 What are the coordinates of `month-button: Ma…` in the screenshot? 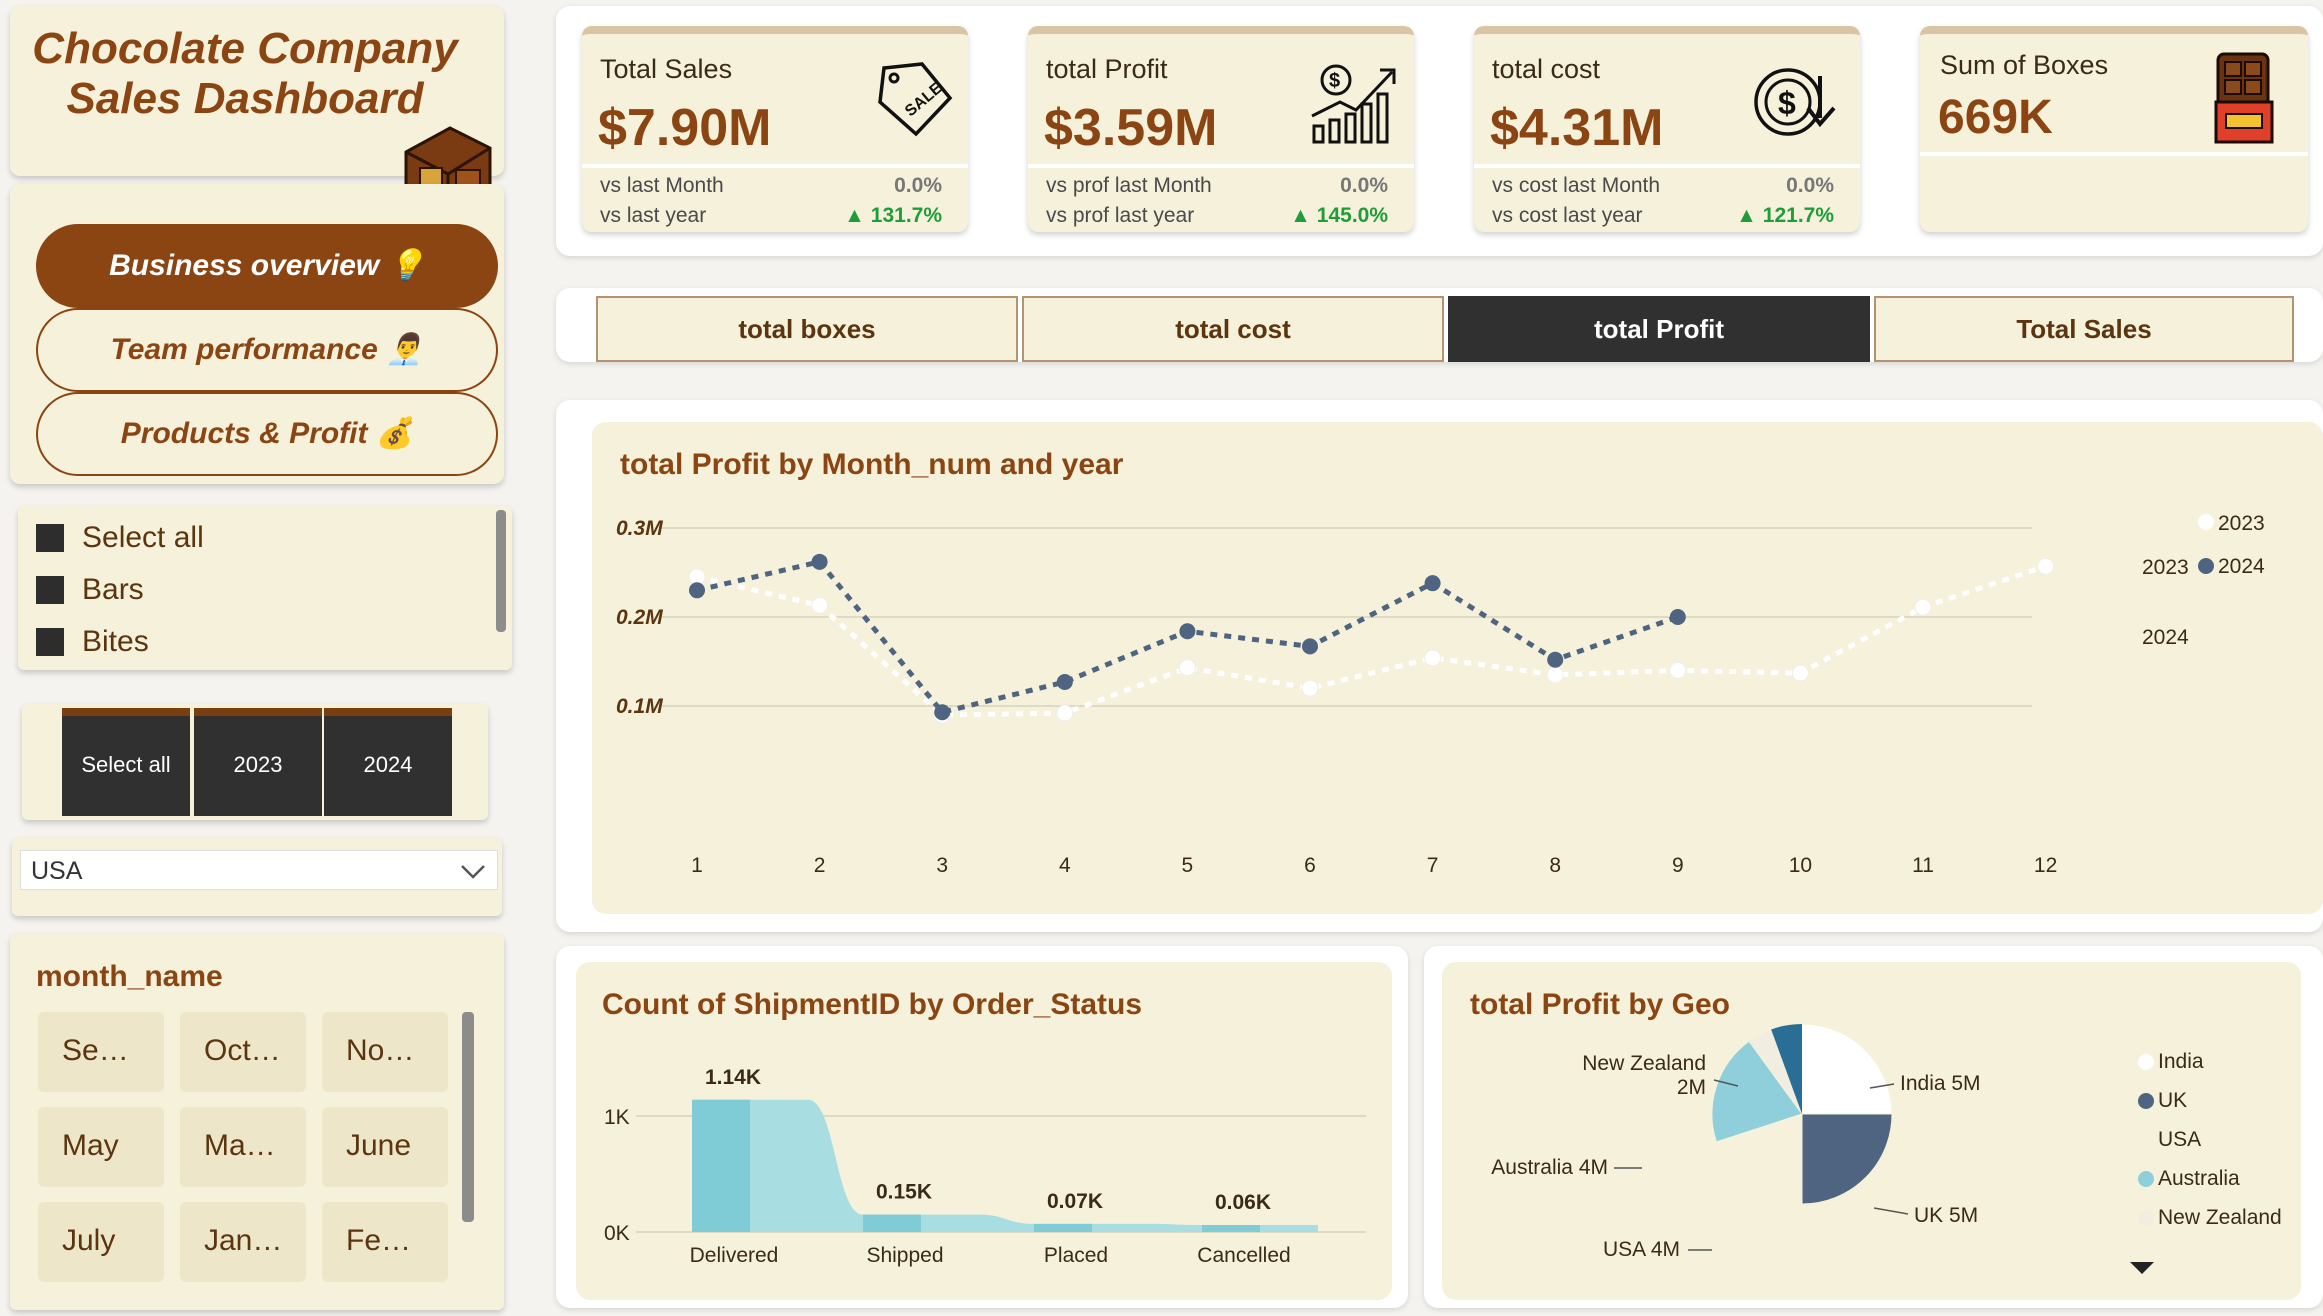 It's located at (243, 1147).